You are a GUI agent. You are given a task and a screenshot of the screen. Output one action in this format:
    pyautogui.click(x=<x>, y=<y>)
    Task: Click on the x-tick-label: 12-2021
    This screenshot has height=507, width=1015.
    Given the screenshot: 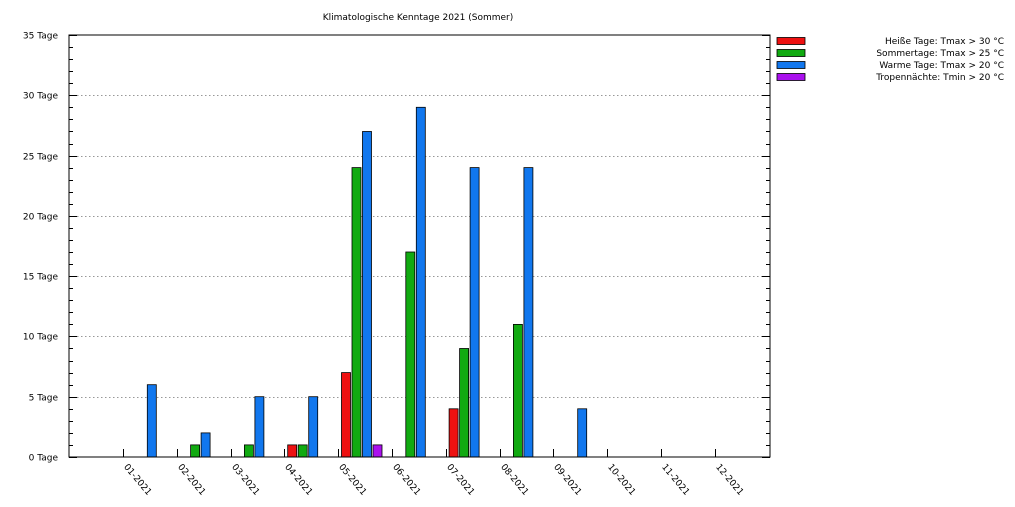 What is the action you would take?
    pyautogui.click(x=729, y=480)
    